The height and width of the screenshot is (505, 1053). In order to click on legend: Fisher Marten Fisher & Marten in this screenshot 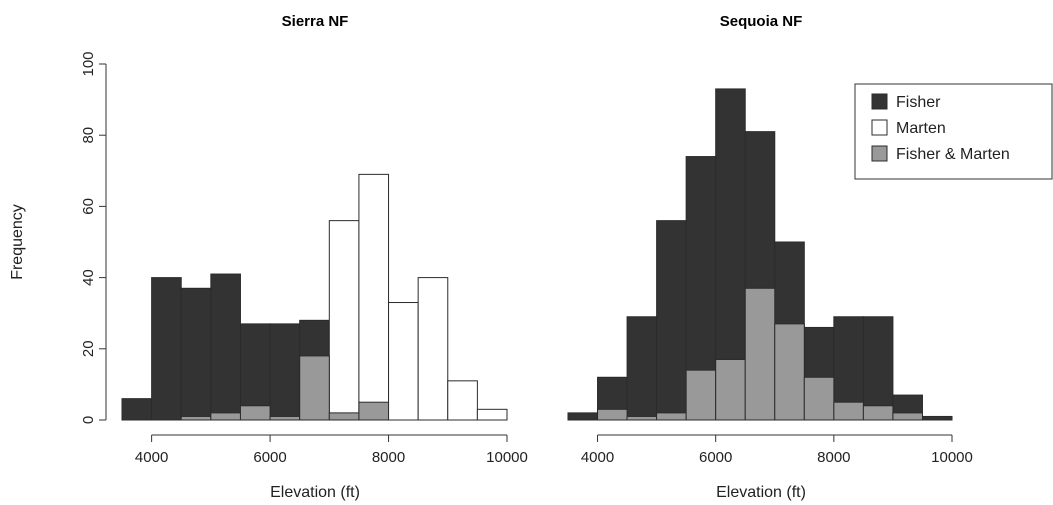, I will do `click(953, 131)`.